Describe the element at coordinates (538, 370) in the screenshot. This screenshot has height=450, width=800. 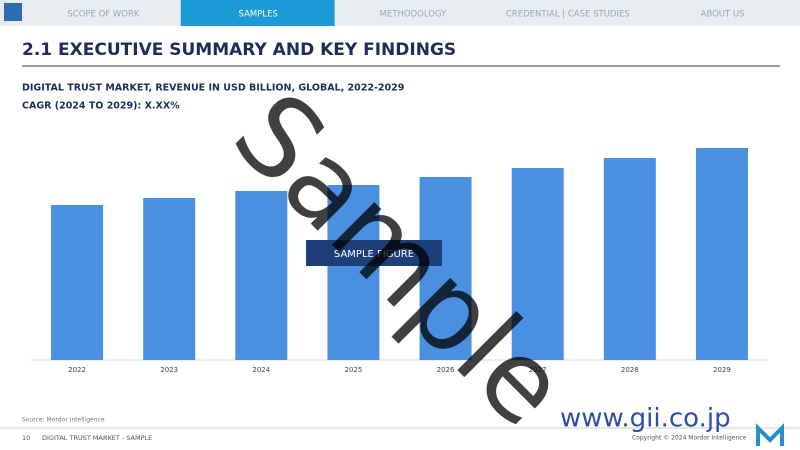
I see `x-tick-label: 2027` at that location.